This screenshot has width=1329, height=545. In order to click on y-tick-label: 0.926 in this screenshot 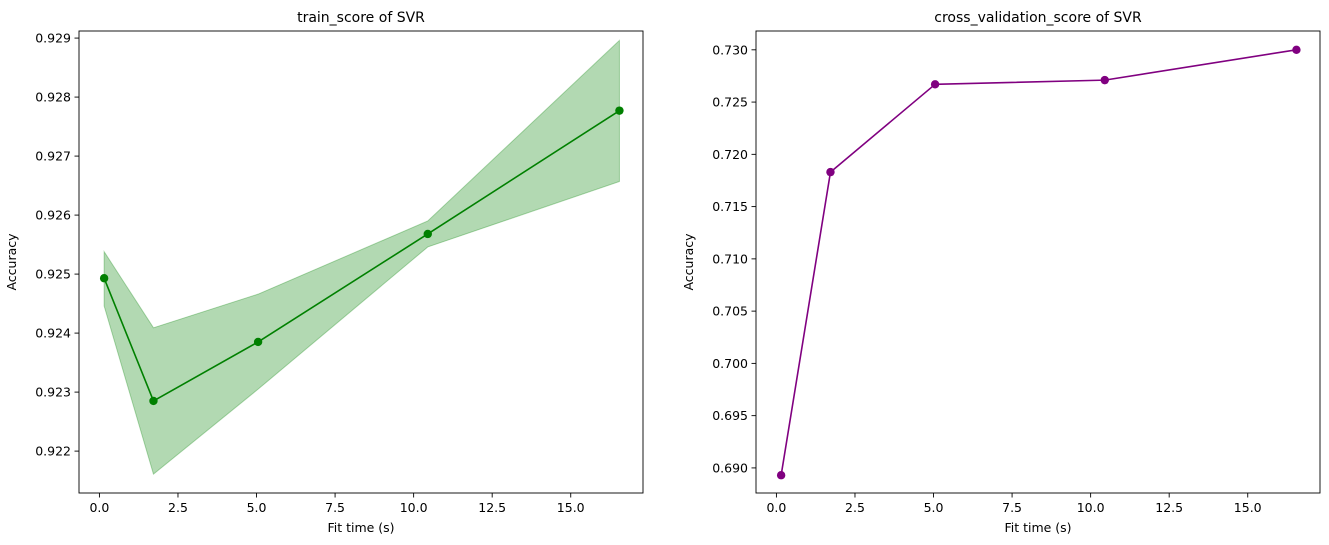, I will do `click(53, 215)`.